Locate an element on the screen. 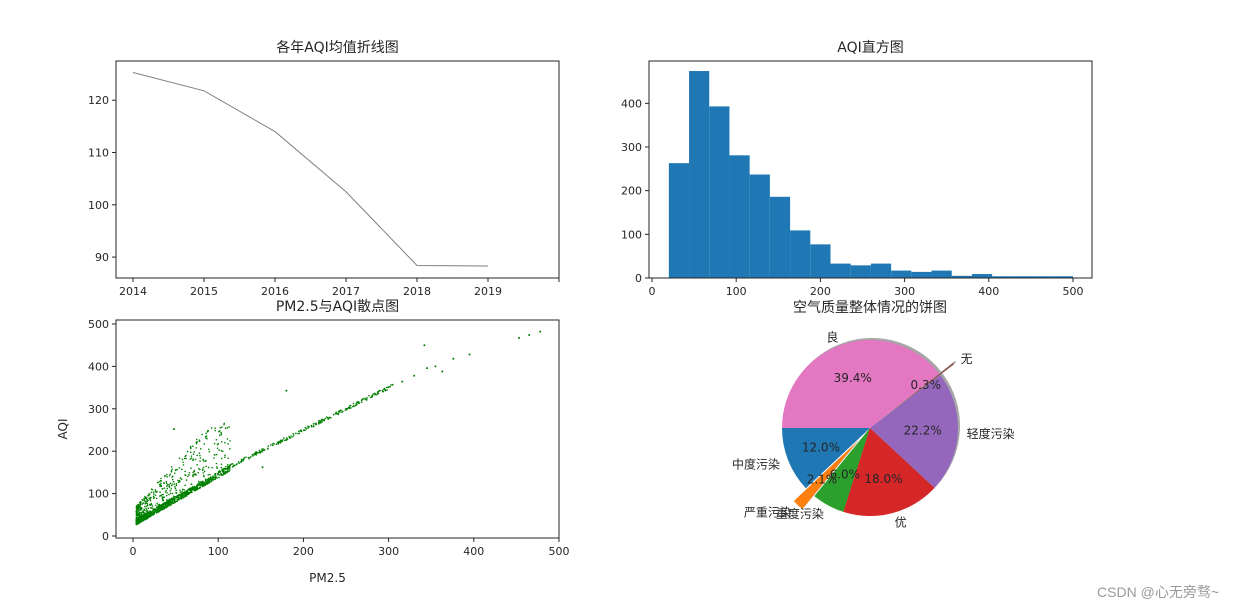 The image size is (1233, 610). pie-slice-label: 良 is located at coordinates (832, 337).